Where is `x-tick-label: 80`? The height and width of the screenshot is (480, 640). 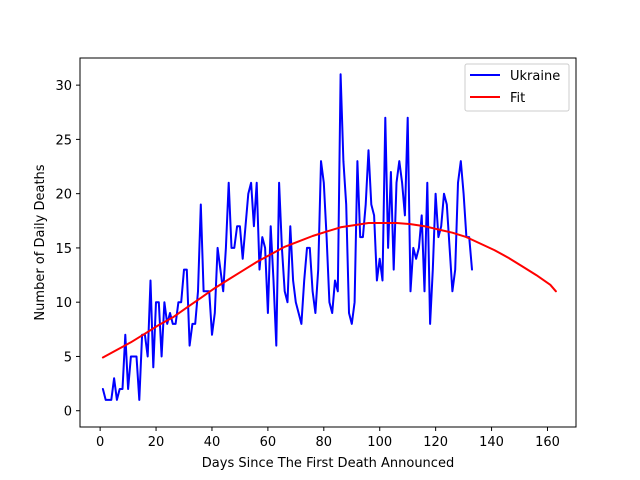
x-tick-label: 80 is located at coordinates (324, 442).